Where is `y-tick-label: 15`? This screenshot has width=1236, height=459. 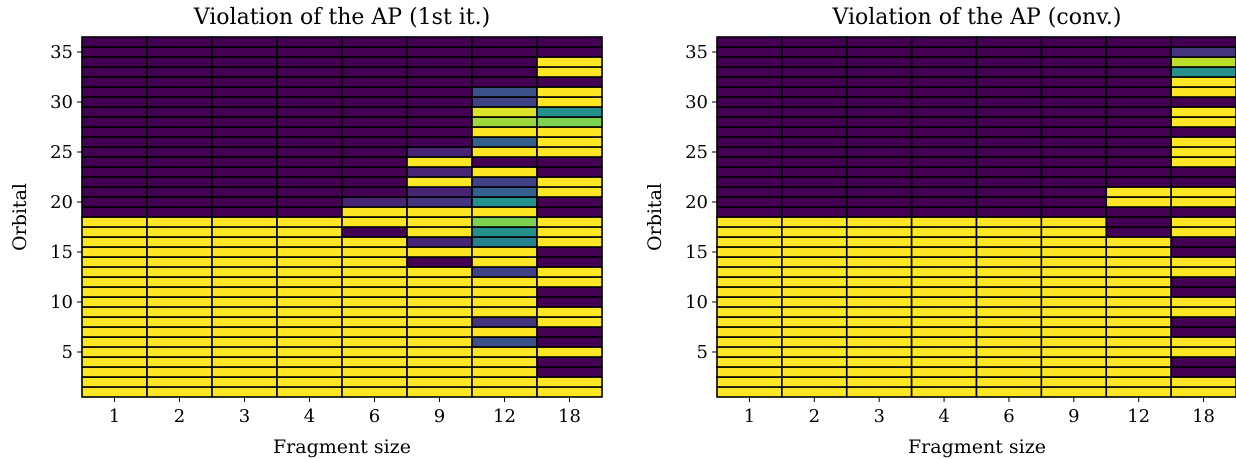 y-tick-label: 15 is located at coordinates (696, 252).